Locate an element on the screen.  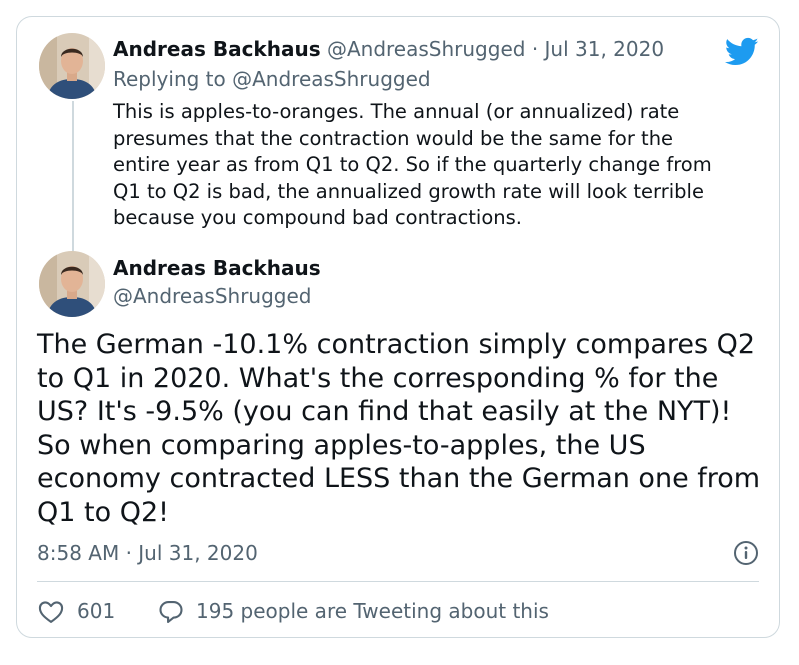
thread-connector-line is located at coordinates (73, 179).